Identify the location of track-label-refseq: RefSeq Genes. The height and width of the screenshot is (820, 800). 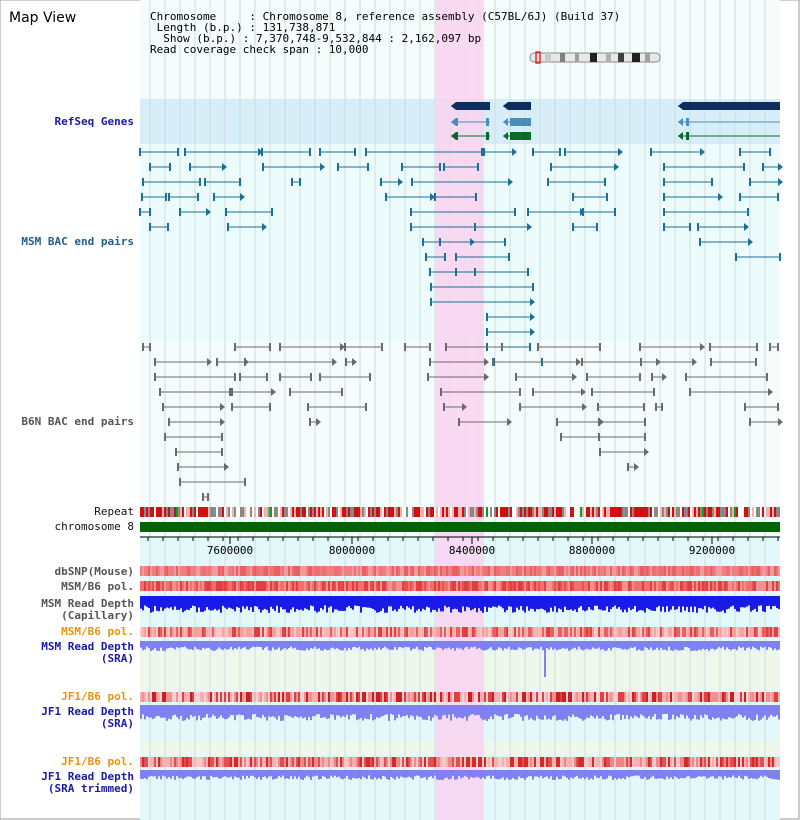
(94, 121).